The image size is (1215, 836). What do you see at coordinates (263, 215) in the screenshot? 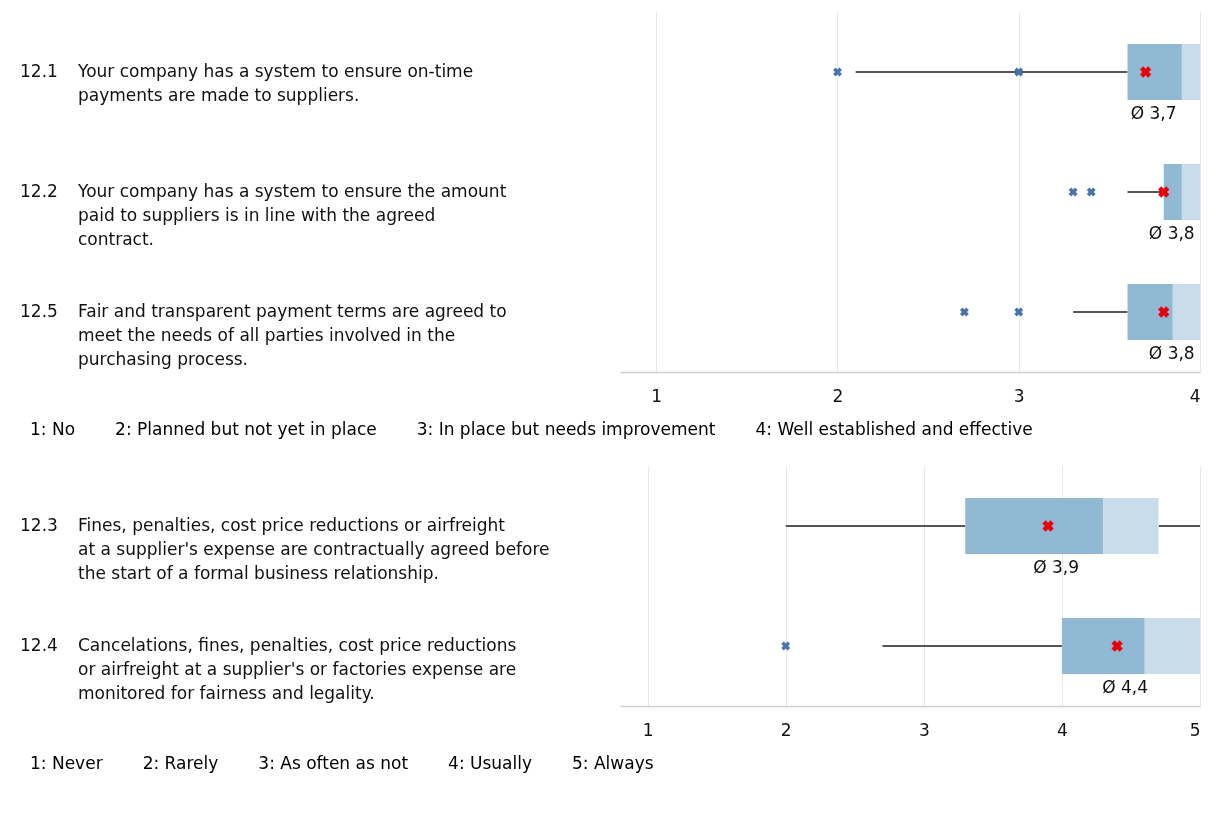
I see `category-label: 12.2 Your company has a system to ensure the amount paid to suppliers is in line with the agreed contract.` at bounding box center [263, 215].